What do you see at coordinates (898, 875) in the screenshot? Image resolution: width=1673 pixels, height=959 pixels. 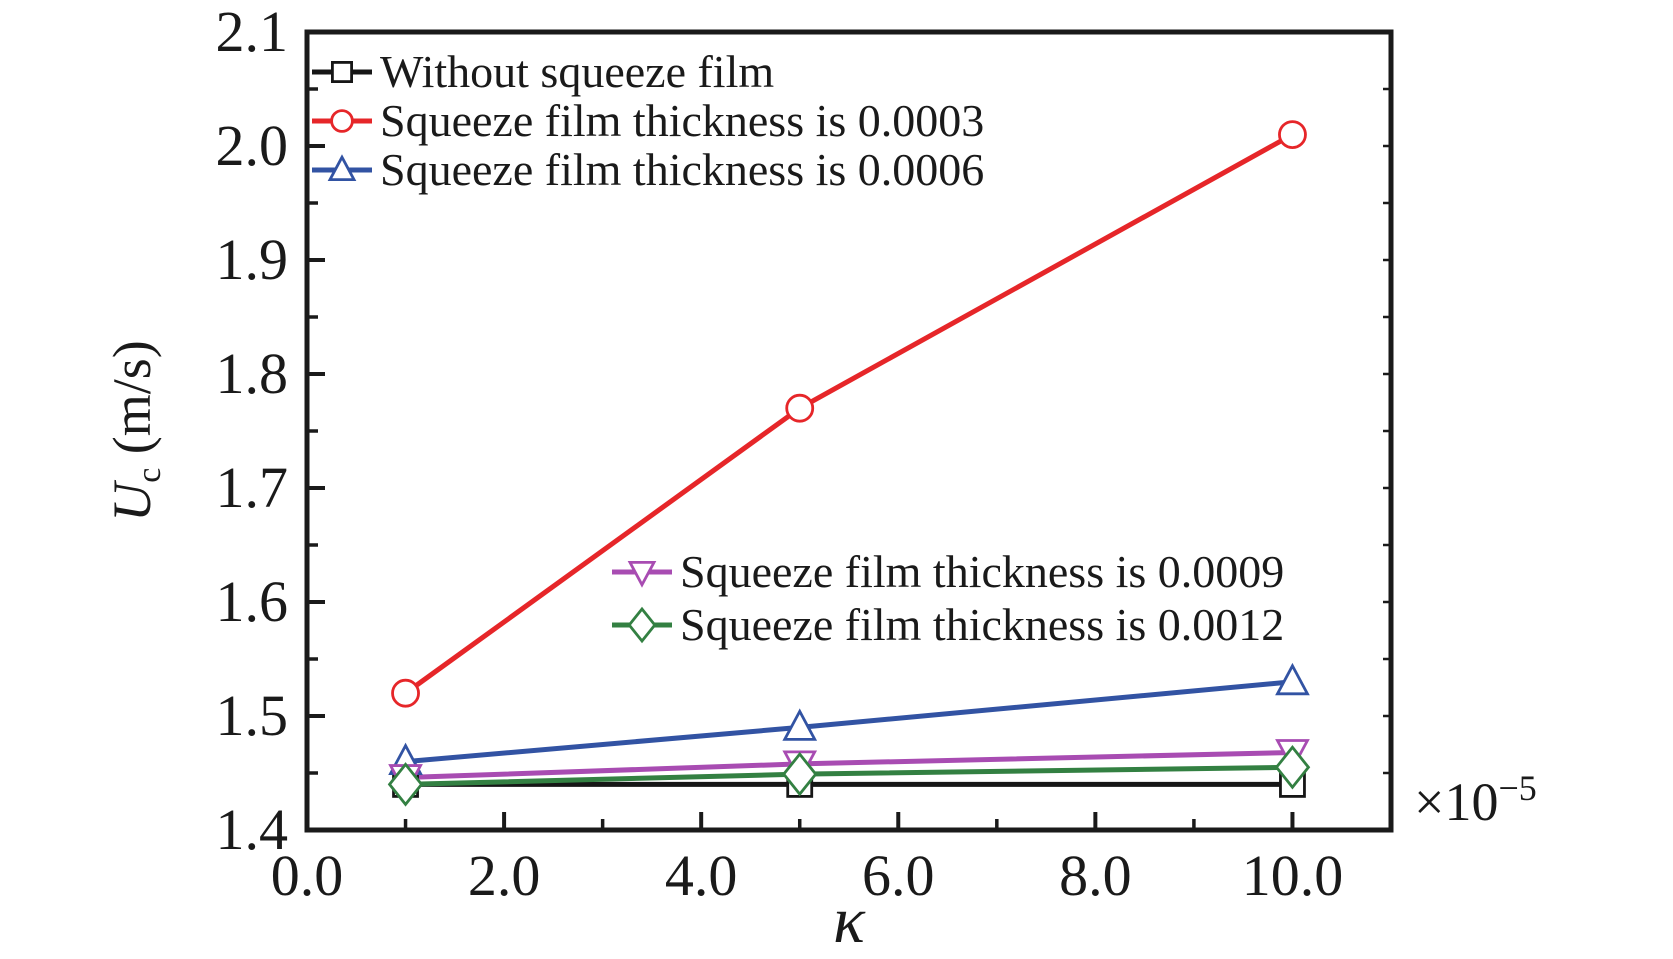 I see `x-axis-tick-label: 6.0` at bounding box center [898, 875].